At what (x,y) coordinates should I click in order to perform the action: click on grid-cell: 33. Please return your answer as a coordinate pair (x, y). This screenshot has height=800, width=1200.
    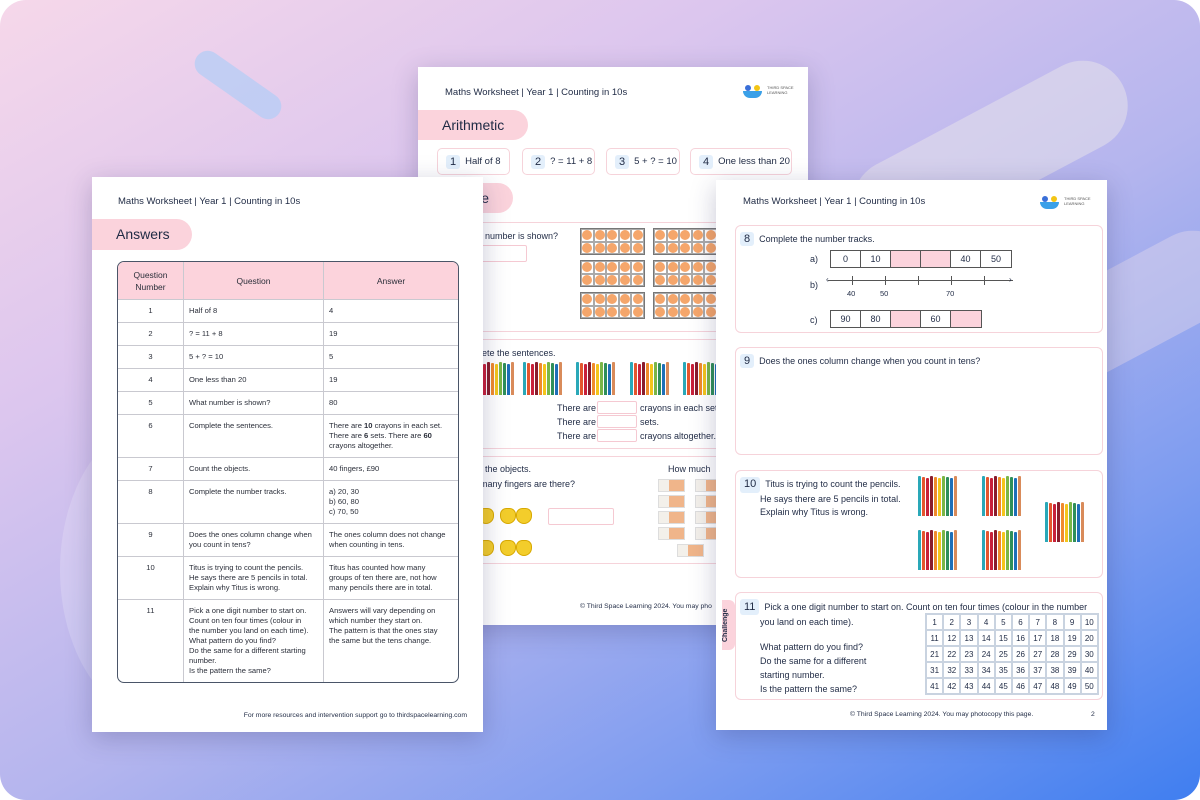
    Looking at the image, I should click on (969, 670).